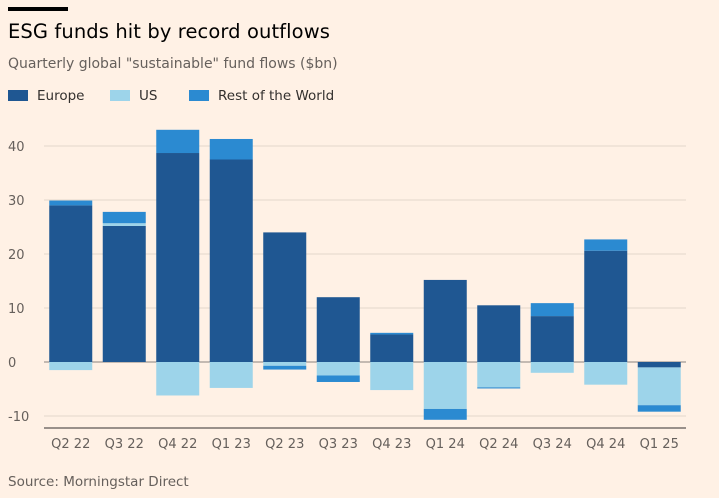 This screenshot has height=498, width=719. I want to click on x-tick-label: Q3 24, so click(552, 444).